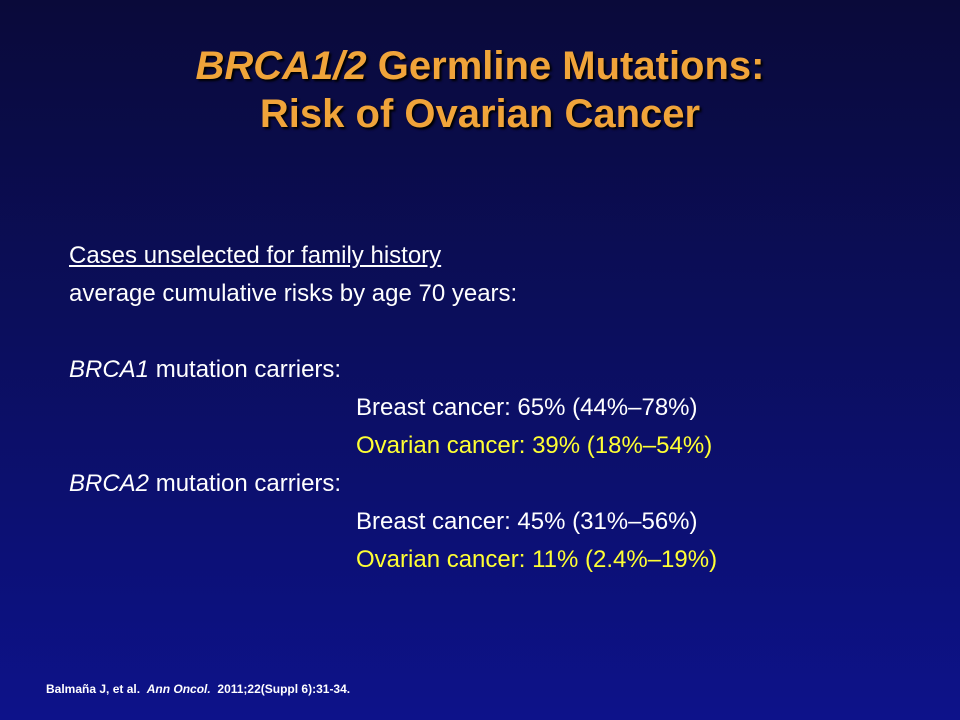 The width and height of the screenshot is (960, 720). Describe the element at coordinates (489, 484) in the screenshot. I see `brca2-carriers-label: BRCA2 mutation carriers:` at that location.